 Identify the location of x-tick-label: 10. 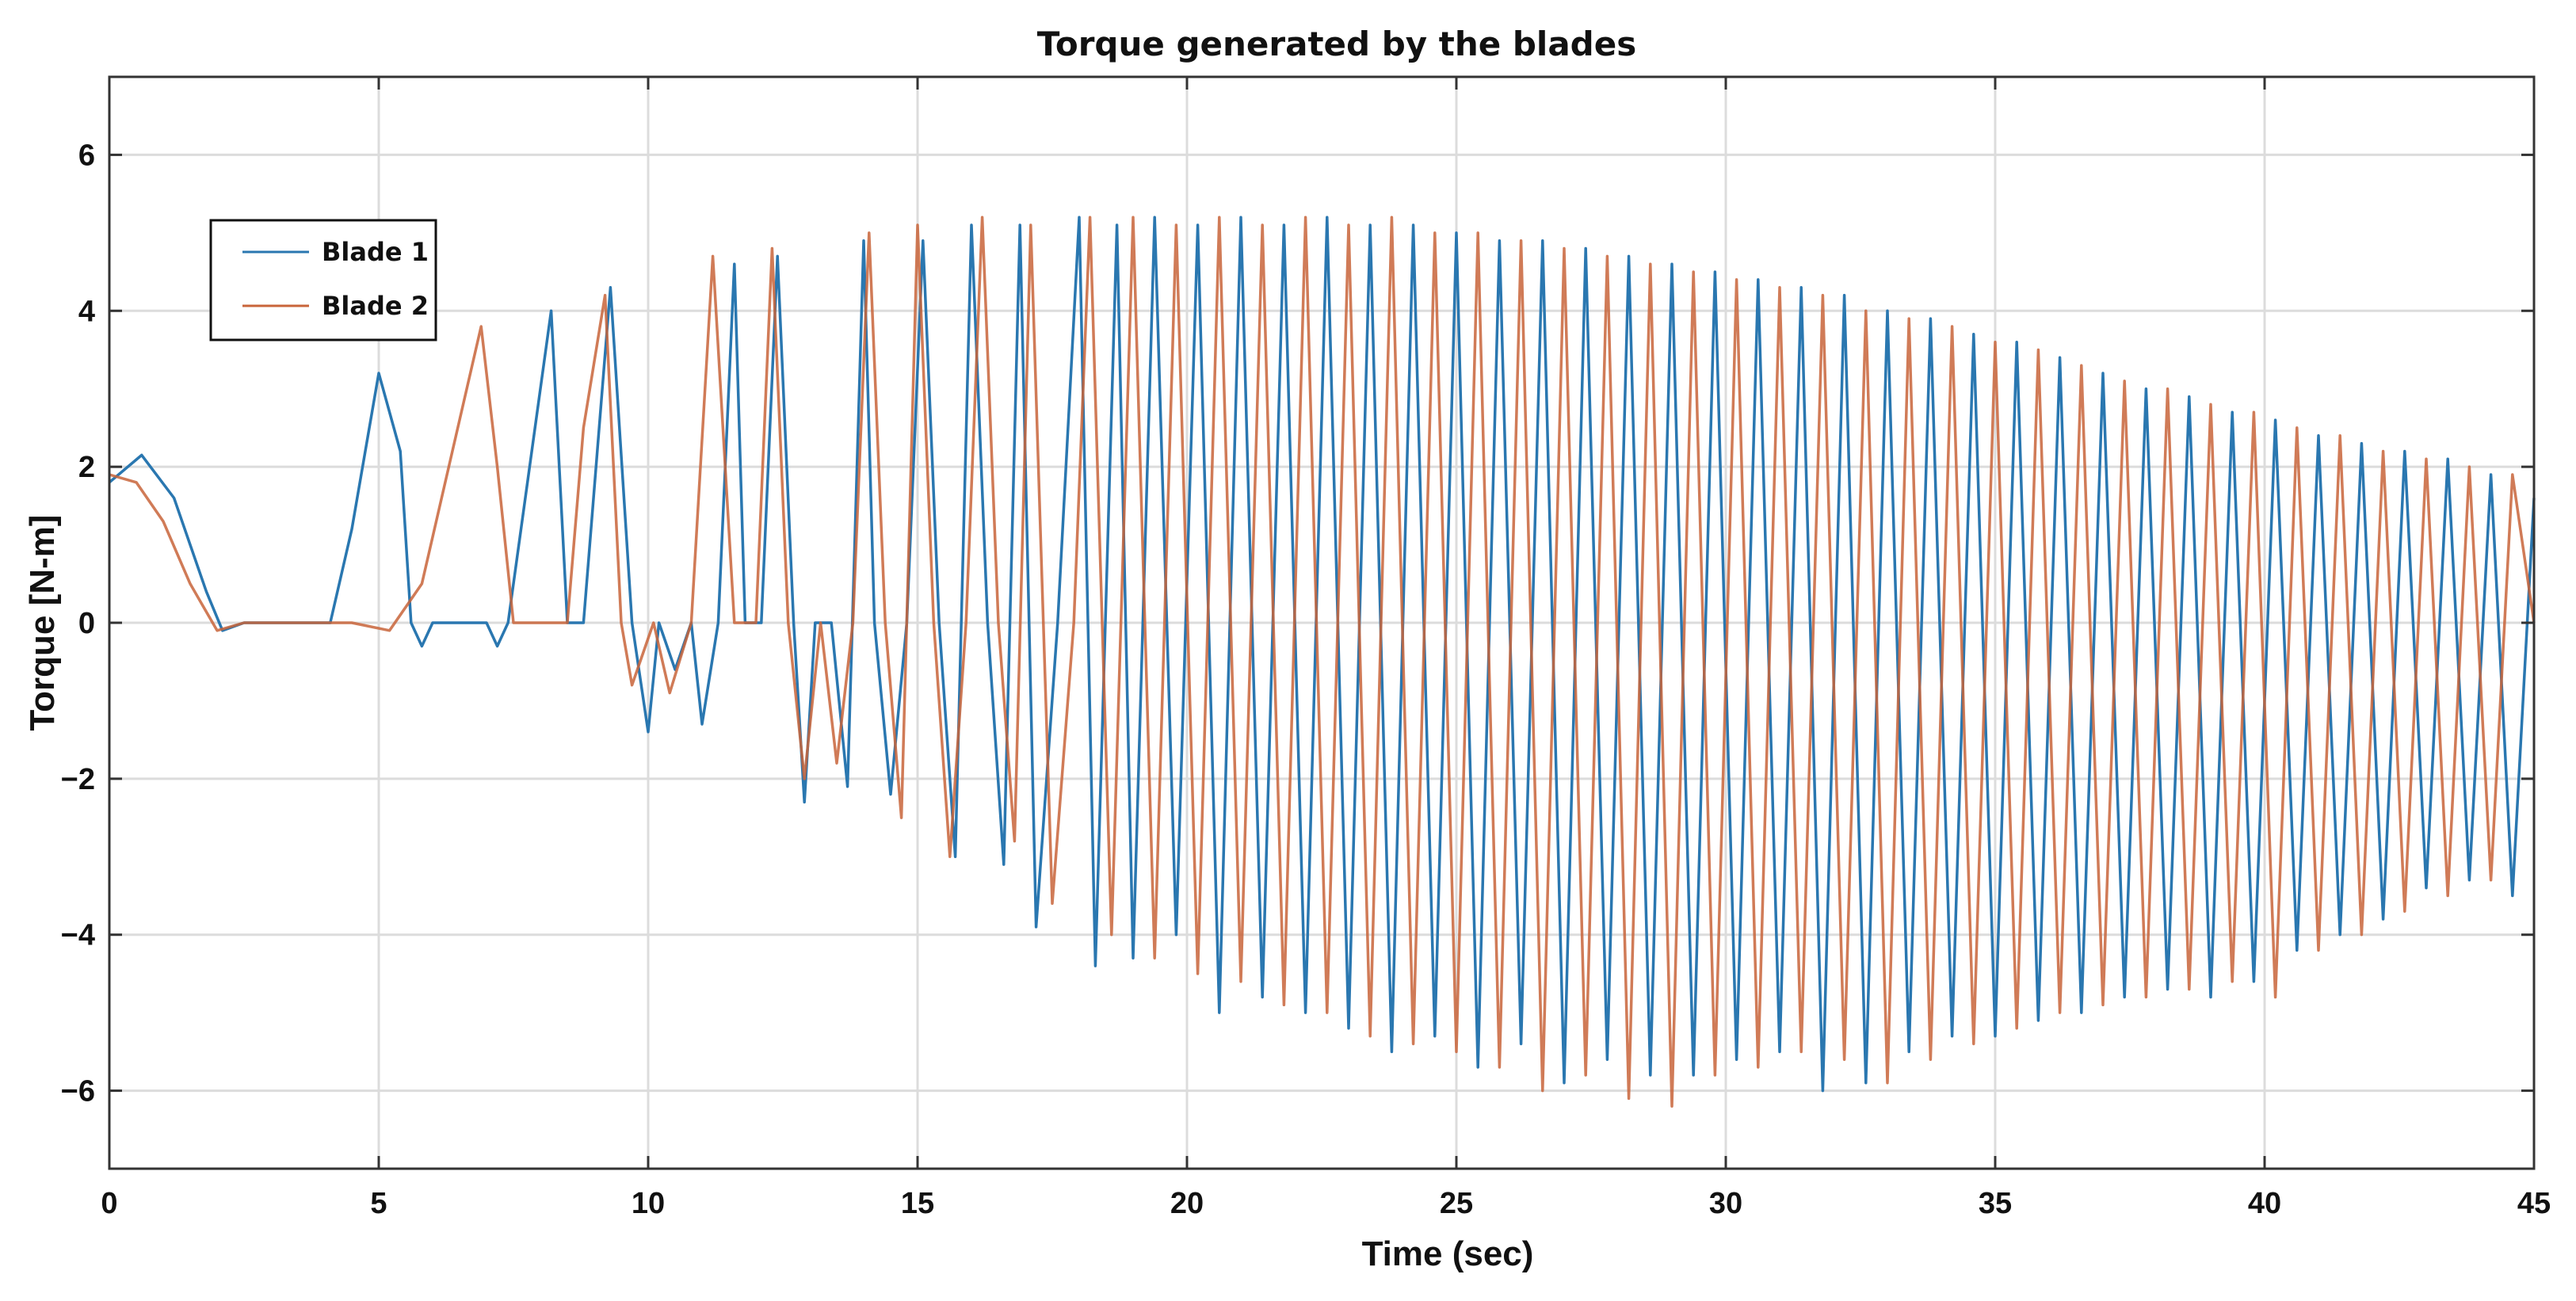
(648, 1204).